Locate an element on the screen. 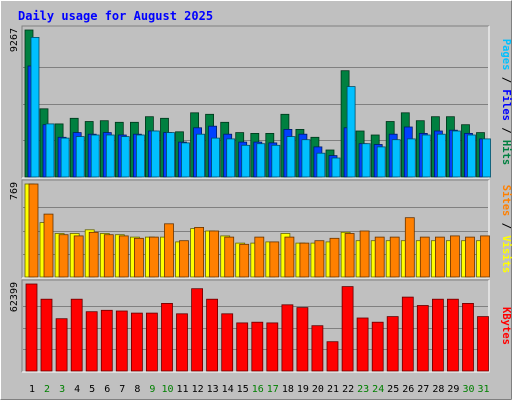 The image size is (512, 400). x-tick-label-day-3: 3 is located at coordinates (62, 389).